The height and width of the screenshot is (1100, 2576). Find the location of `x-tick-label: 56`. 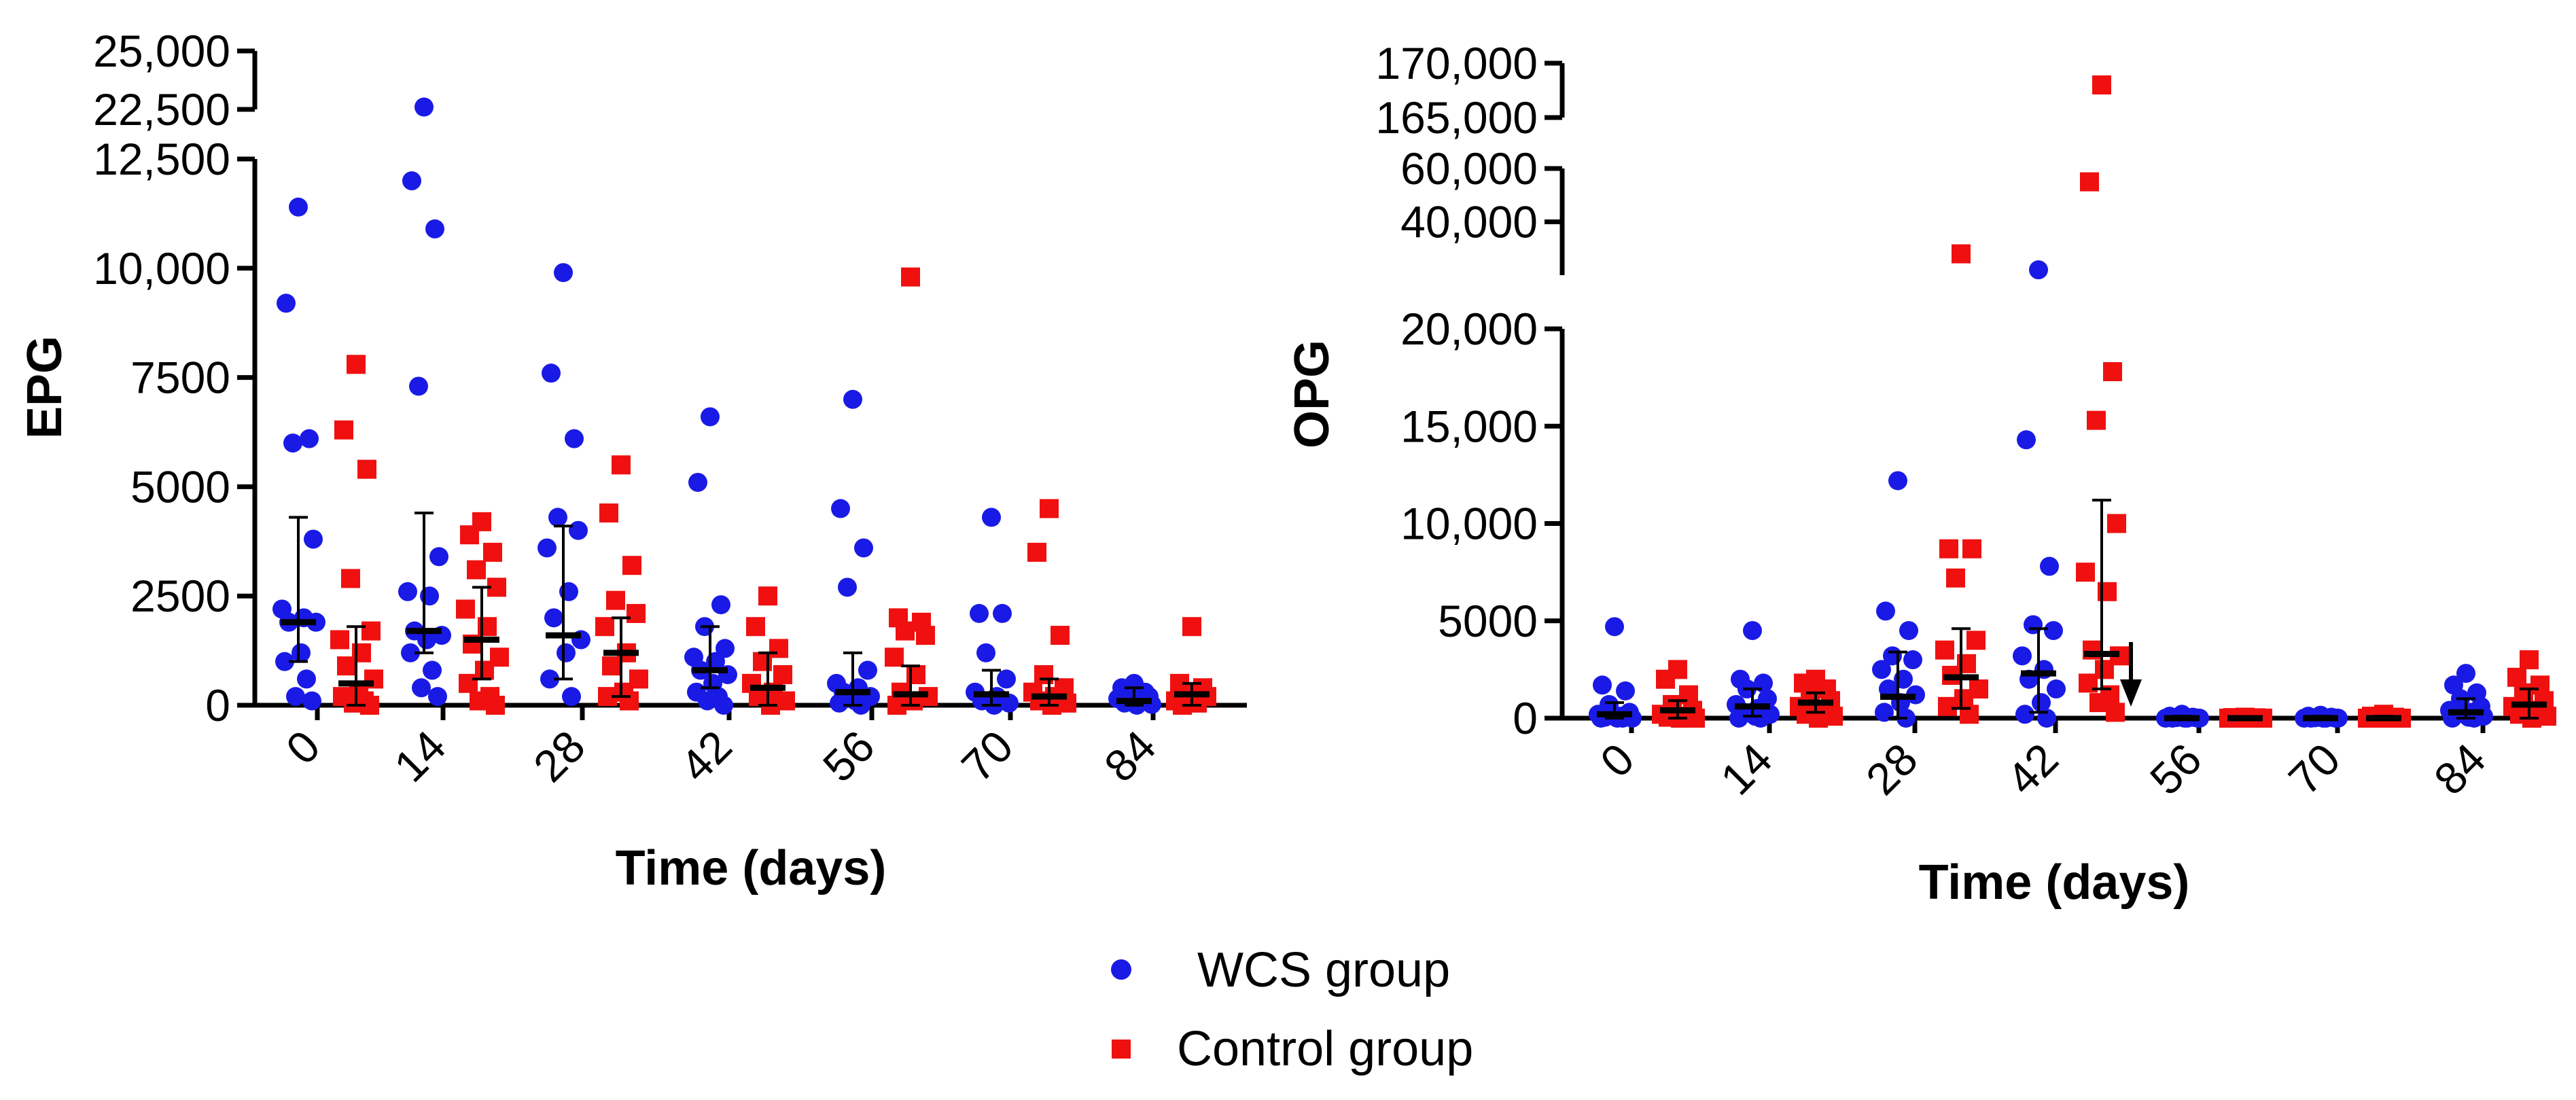

x-tick-label: 56 is located at coordinates (848, 757).